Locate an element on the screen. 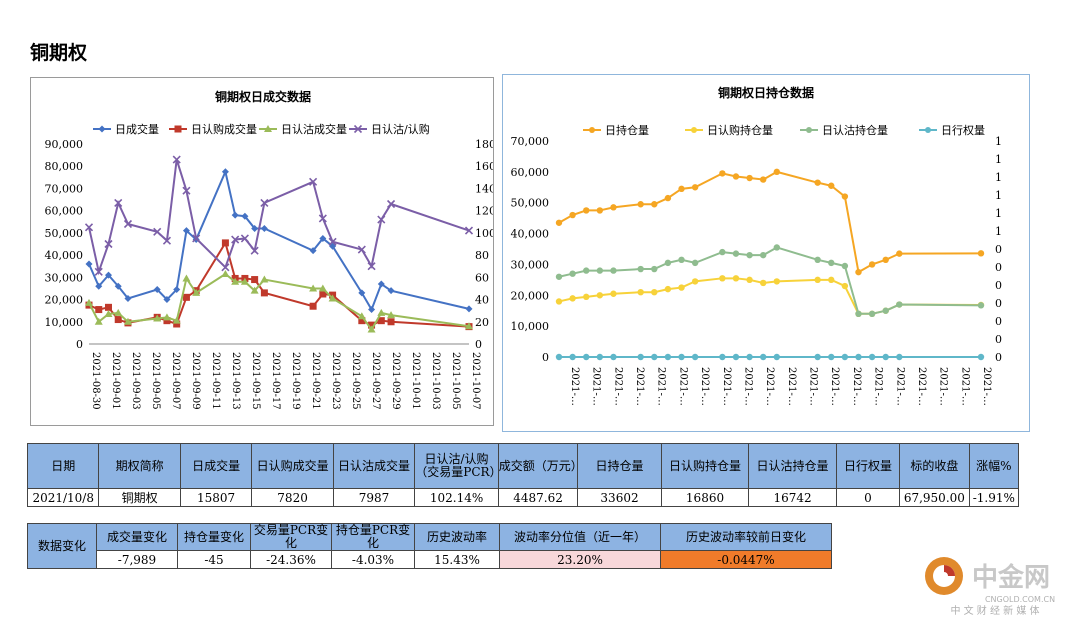  x-tick-label: 2021-10-01 is located at coordinates (415, 381).